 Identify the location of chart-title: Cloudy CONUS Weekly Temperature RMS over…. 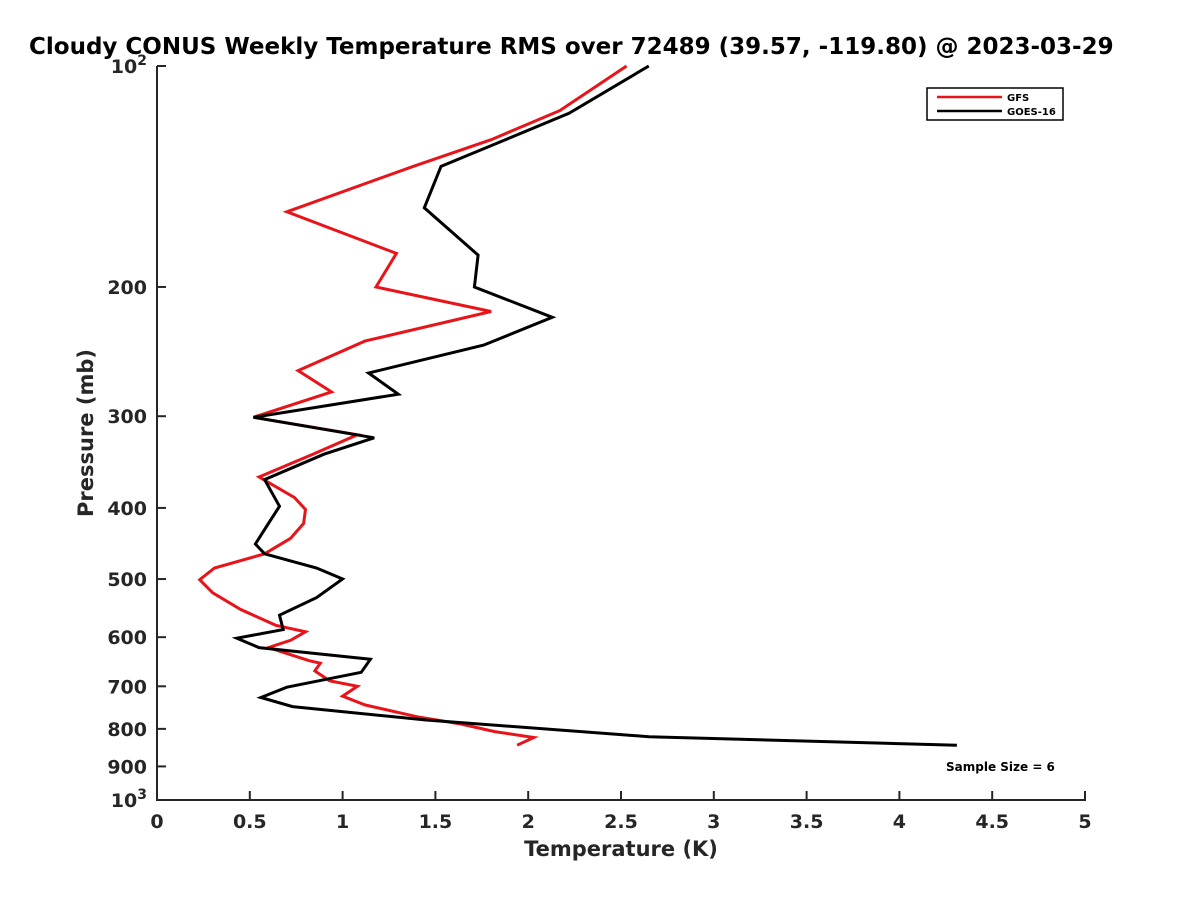
(571, 47).